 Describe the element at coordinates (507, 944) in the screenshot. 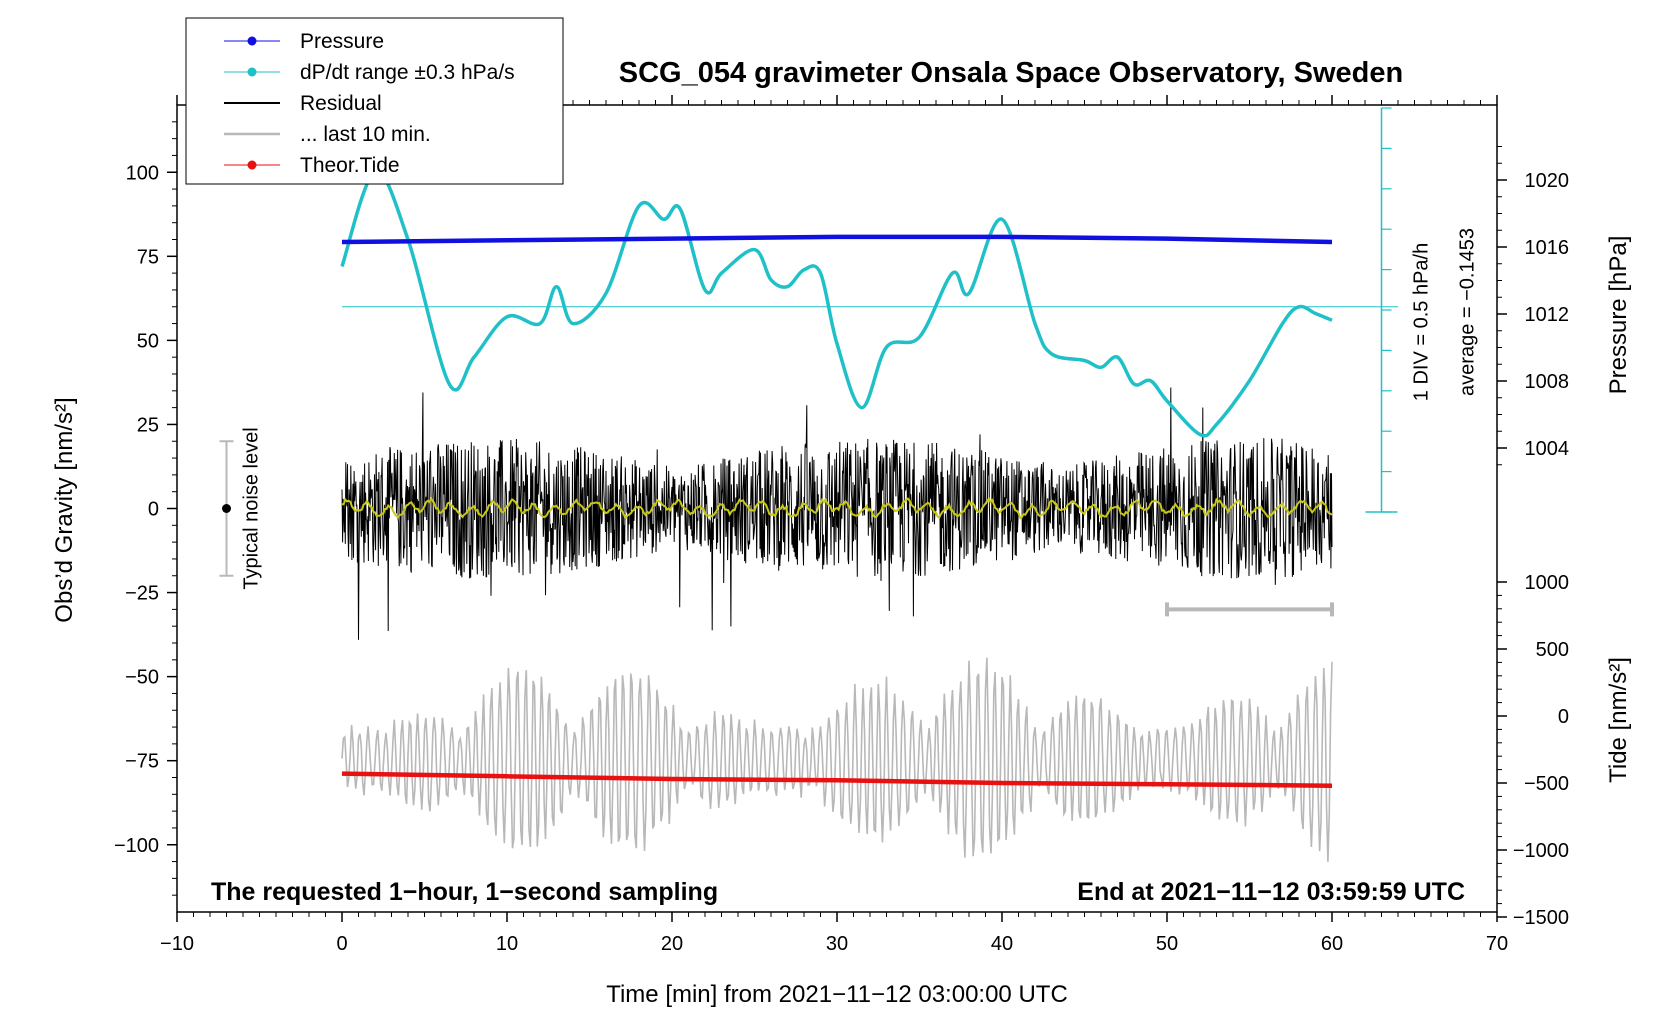

I see `x-tick-label: 10` at that location.